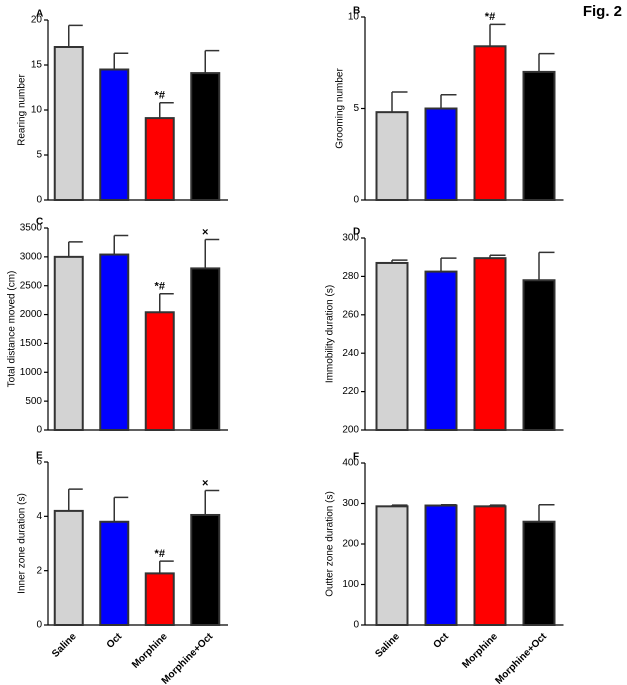 This screenshot has height=685, width=627. What do you see at coordinates (356, 11) in the screenshot?
I see `panel-letter: B` at bounding box center [356, 11].